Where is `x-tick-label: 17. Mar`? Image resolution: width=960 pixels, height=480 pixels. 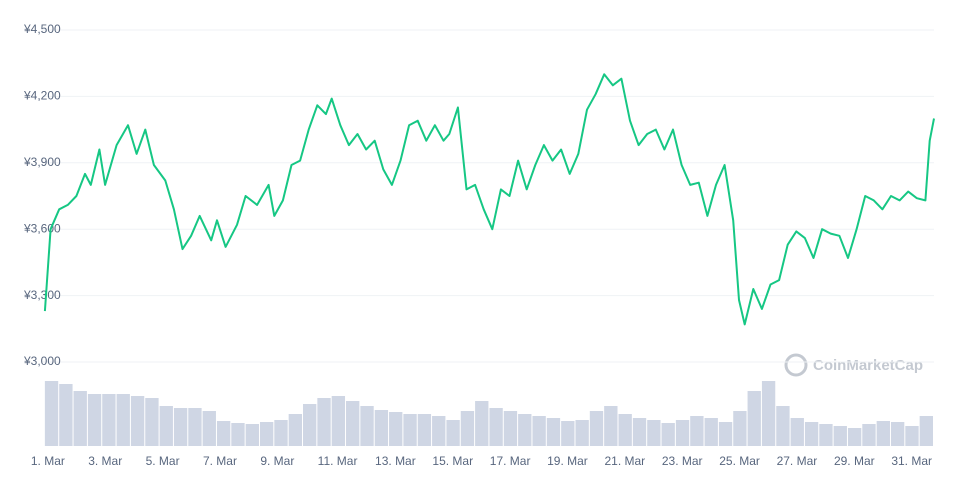
x-tick-label: 17. Mar is located at coordinates (510, 461).